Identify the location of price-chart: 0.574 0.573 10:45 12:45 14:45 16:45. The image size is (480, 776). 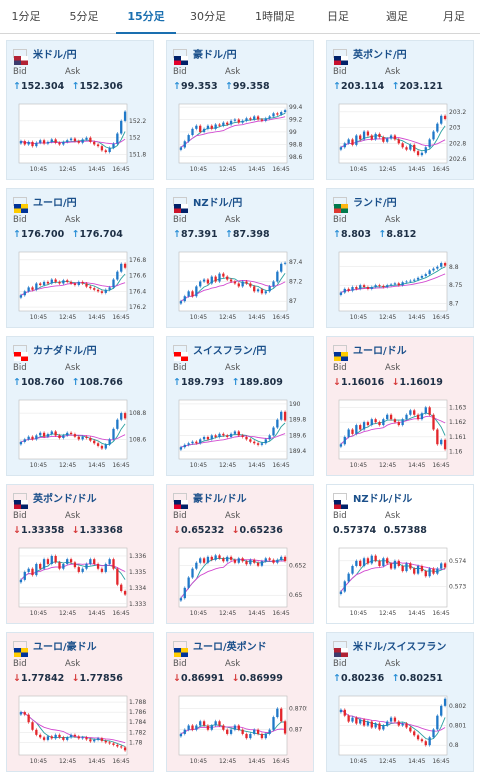
(401, 581).